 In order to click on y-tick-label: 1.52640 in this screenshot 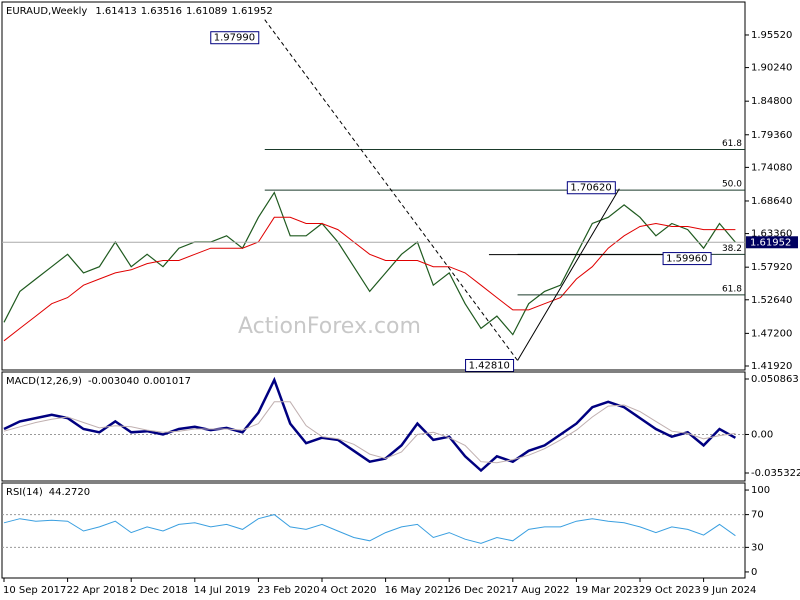, I will do `click(771, 300)`.